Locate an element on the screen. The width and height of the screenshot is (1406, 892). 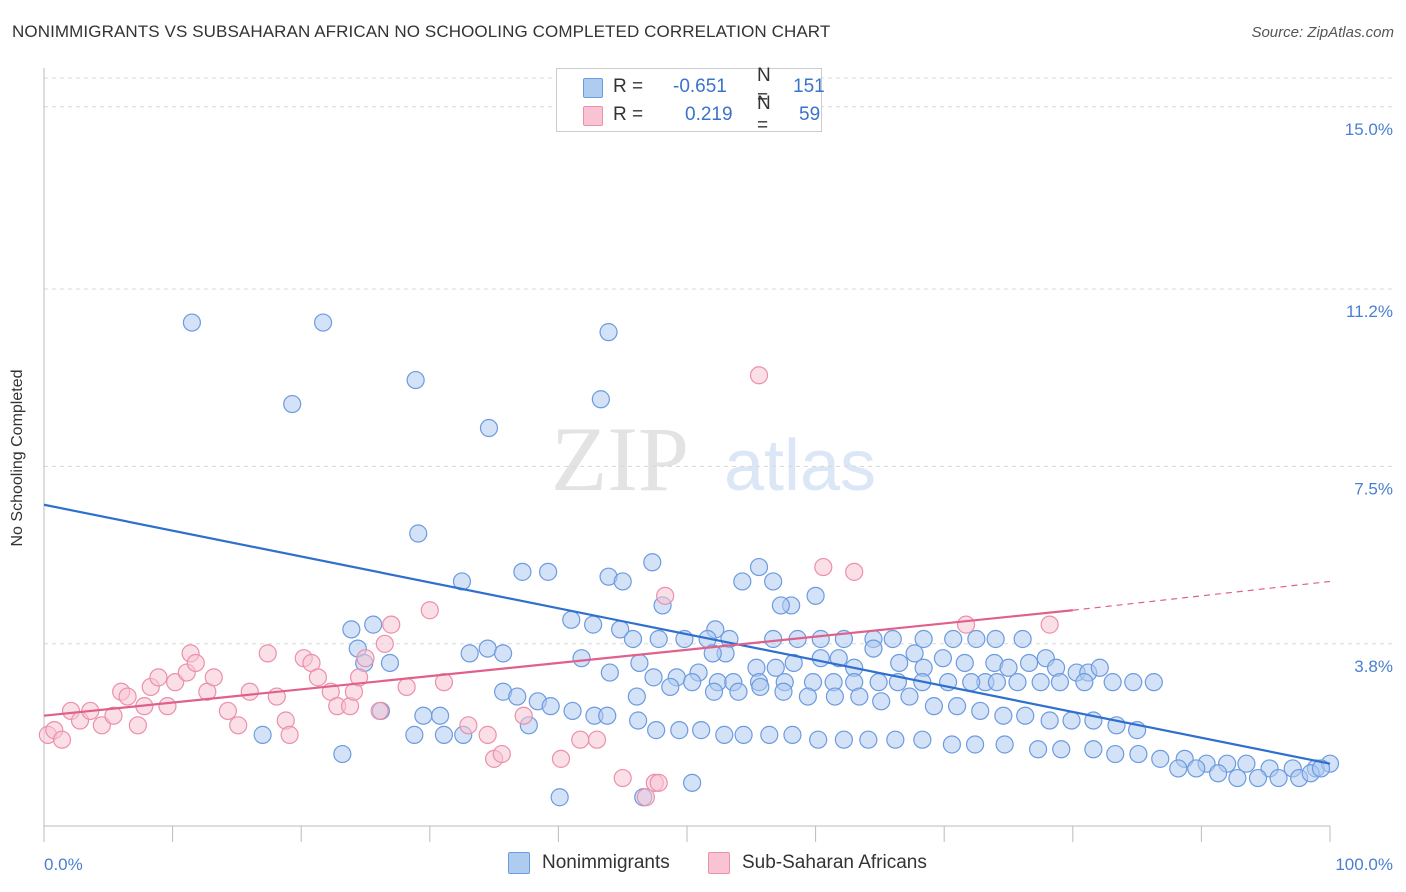
legend-row-subsaharan: R = 0.219 N = 59 is located at coordinates (701, 114).